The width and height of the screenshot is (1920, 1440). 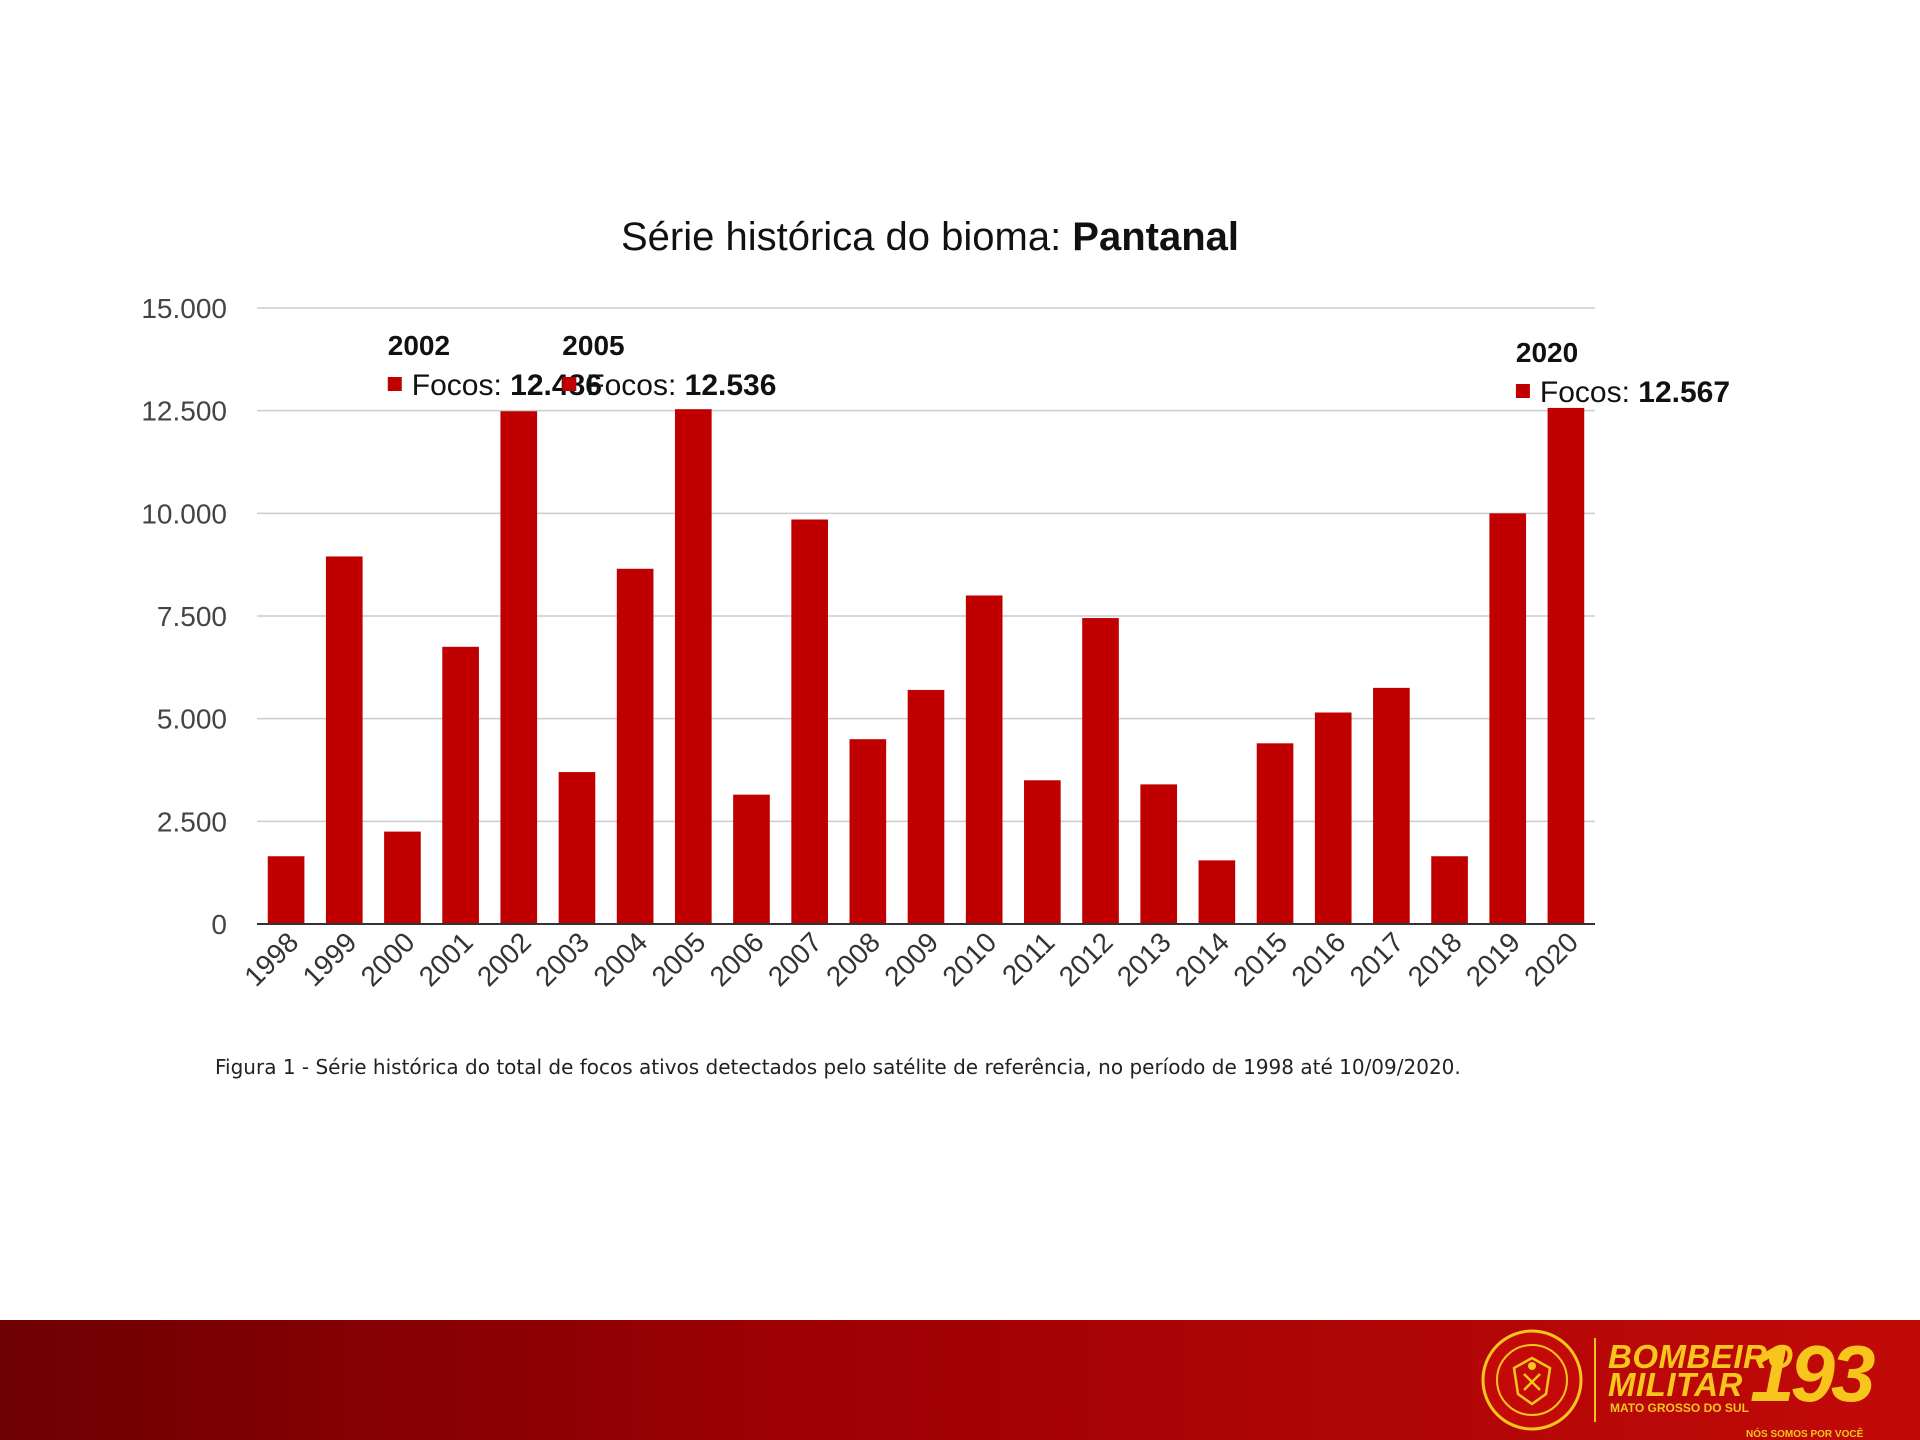 I want to click on bar-2016, so click(x=1333, y=818).